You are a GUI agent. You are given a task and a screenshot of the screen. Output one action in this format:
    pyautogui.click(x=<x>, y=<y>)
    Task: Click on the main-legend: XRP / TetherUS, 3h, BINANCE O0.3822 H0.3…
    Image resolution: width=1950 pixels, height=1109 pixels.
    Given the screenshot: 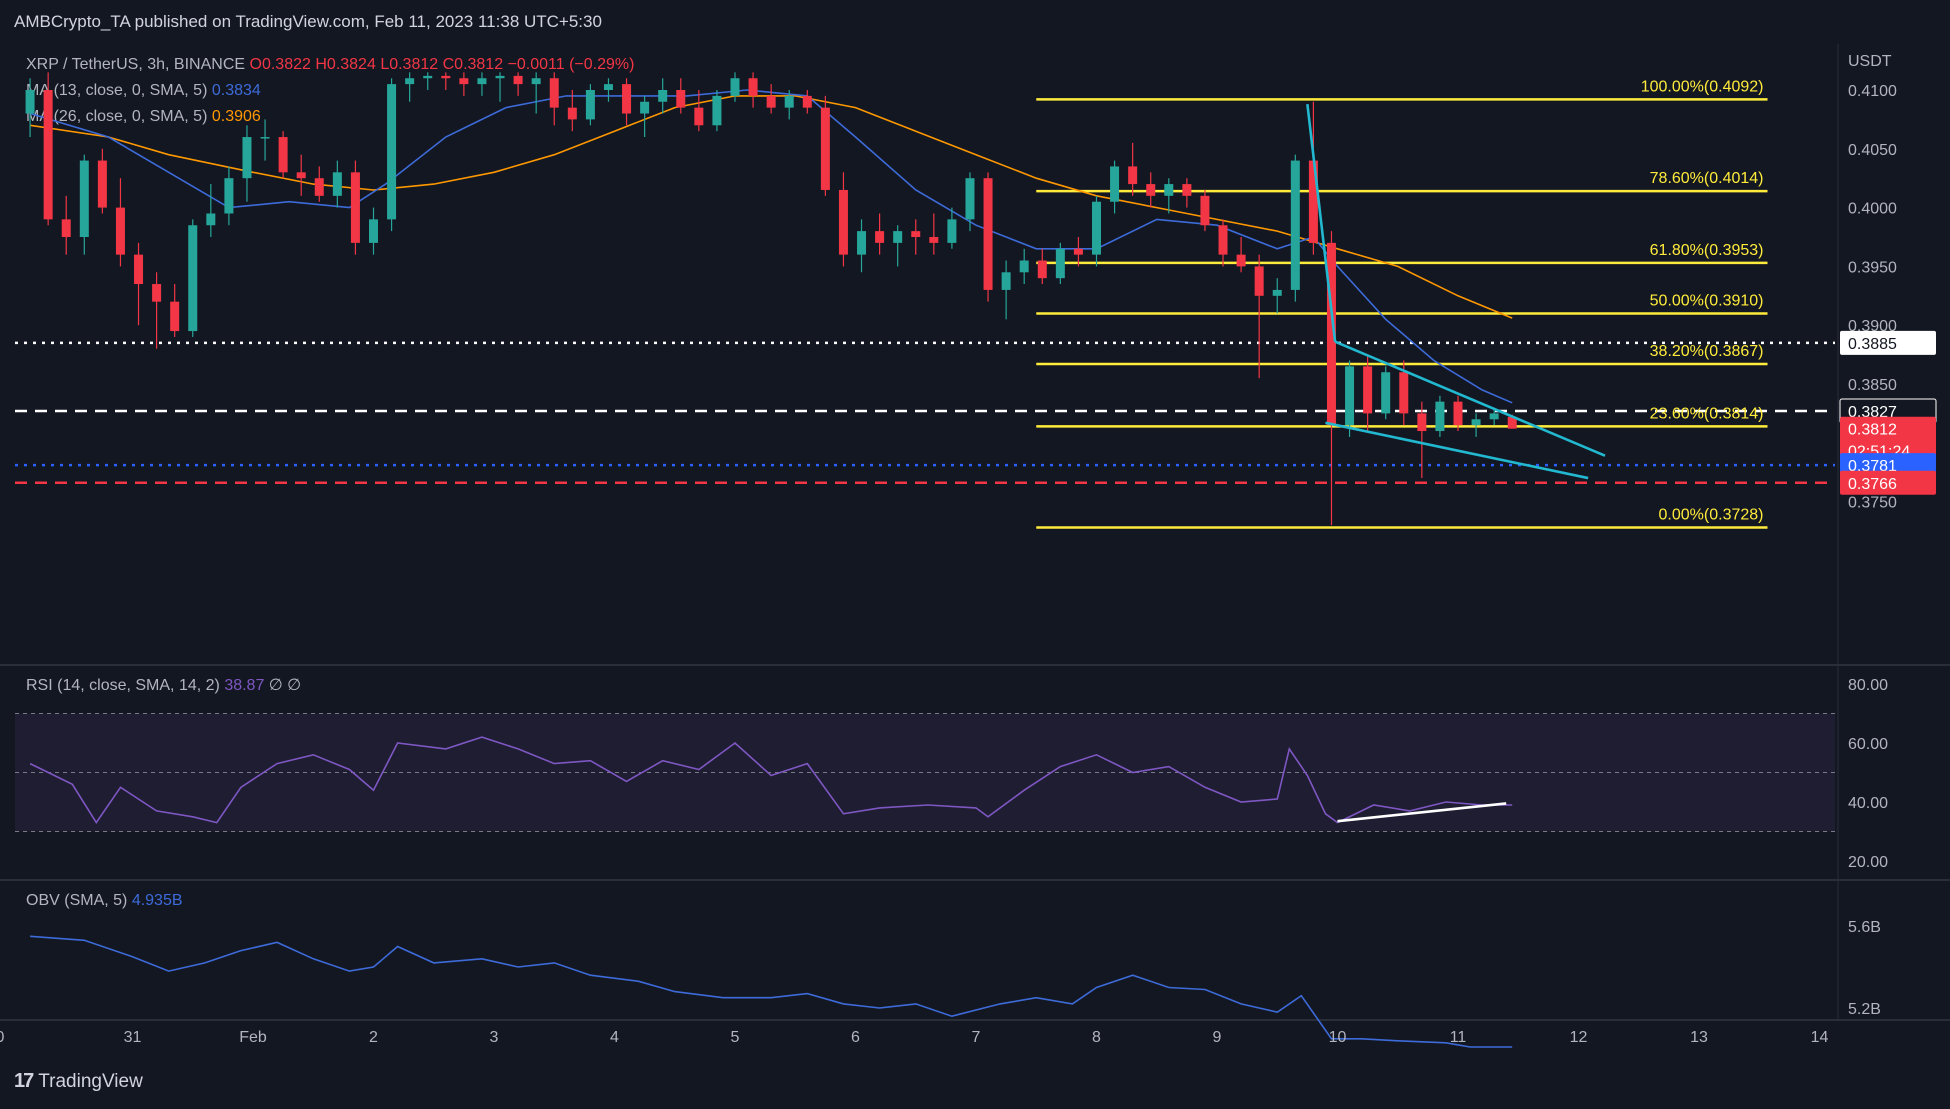 What is the action you would take?
    pyautogui.click(x=330, y=91)
    